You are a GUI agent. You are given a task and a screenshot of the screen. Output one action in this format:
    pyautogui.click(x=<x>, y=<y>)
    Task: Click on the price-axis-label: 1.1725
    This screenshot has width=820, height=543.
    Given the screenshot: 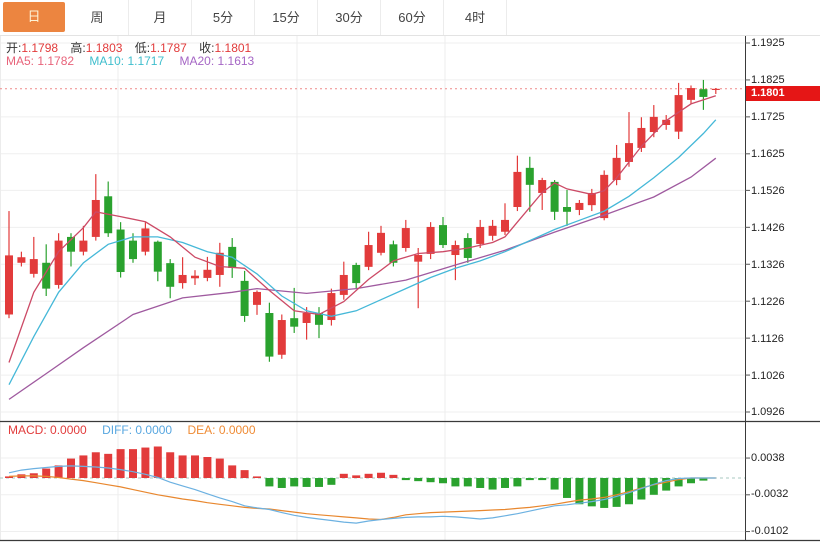 What is the action you would take?
    pyautogui.click(x=768, y=117)
    